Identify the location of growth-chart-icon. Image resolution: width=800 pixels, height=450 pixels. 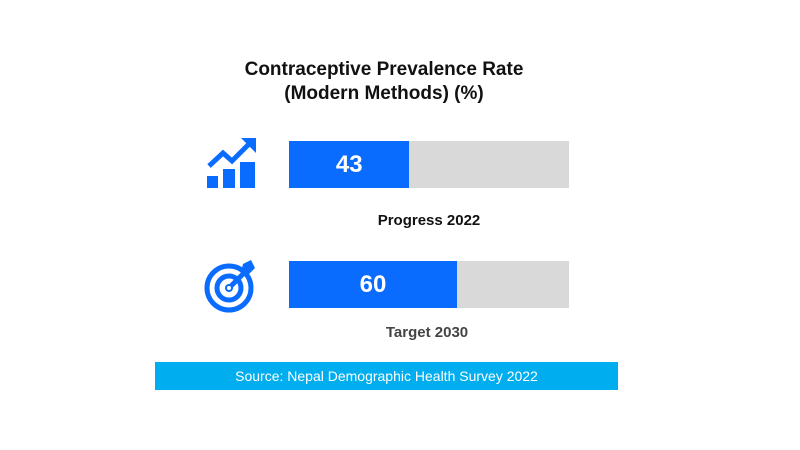
(232, 163).